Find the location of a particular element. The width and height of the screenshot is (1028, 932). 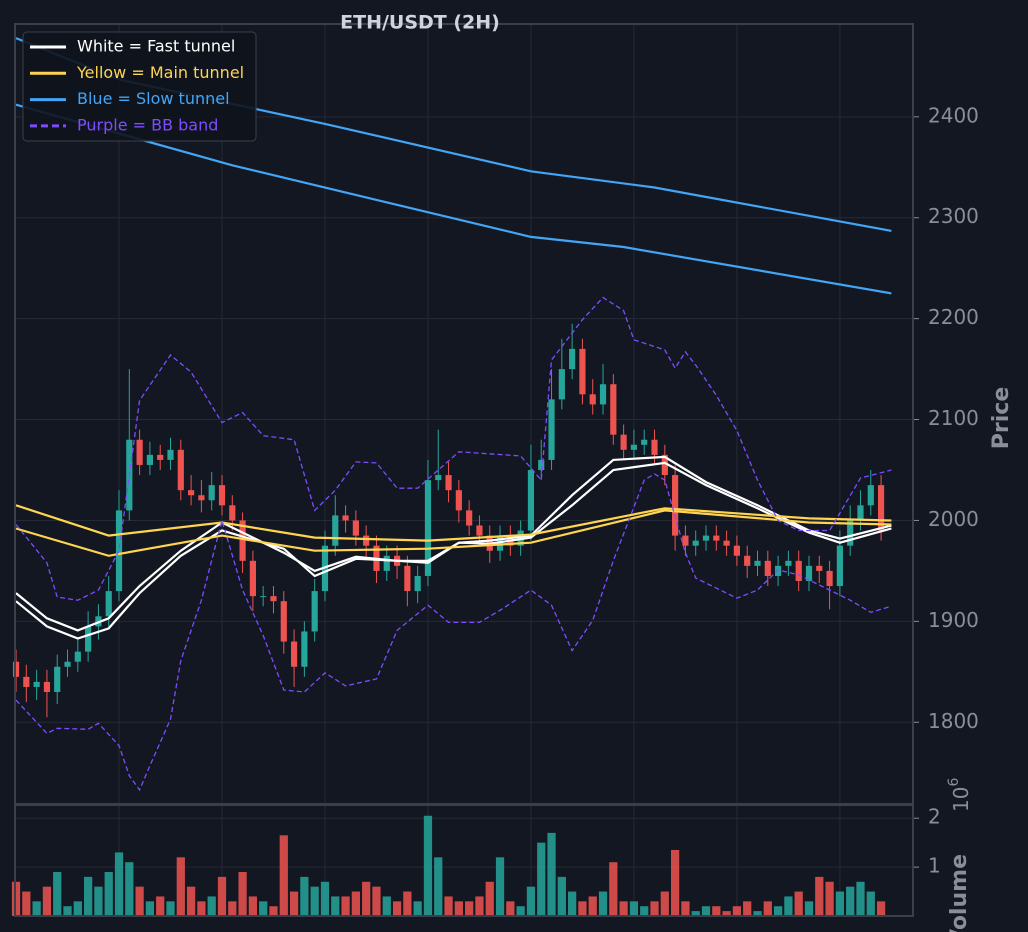

volume-frame is located at coordinates (464, 860).